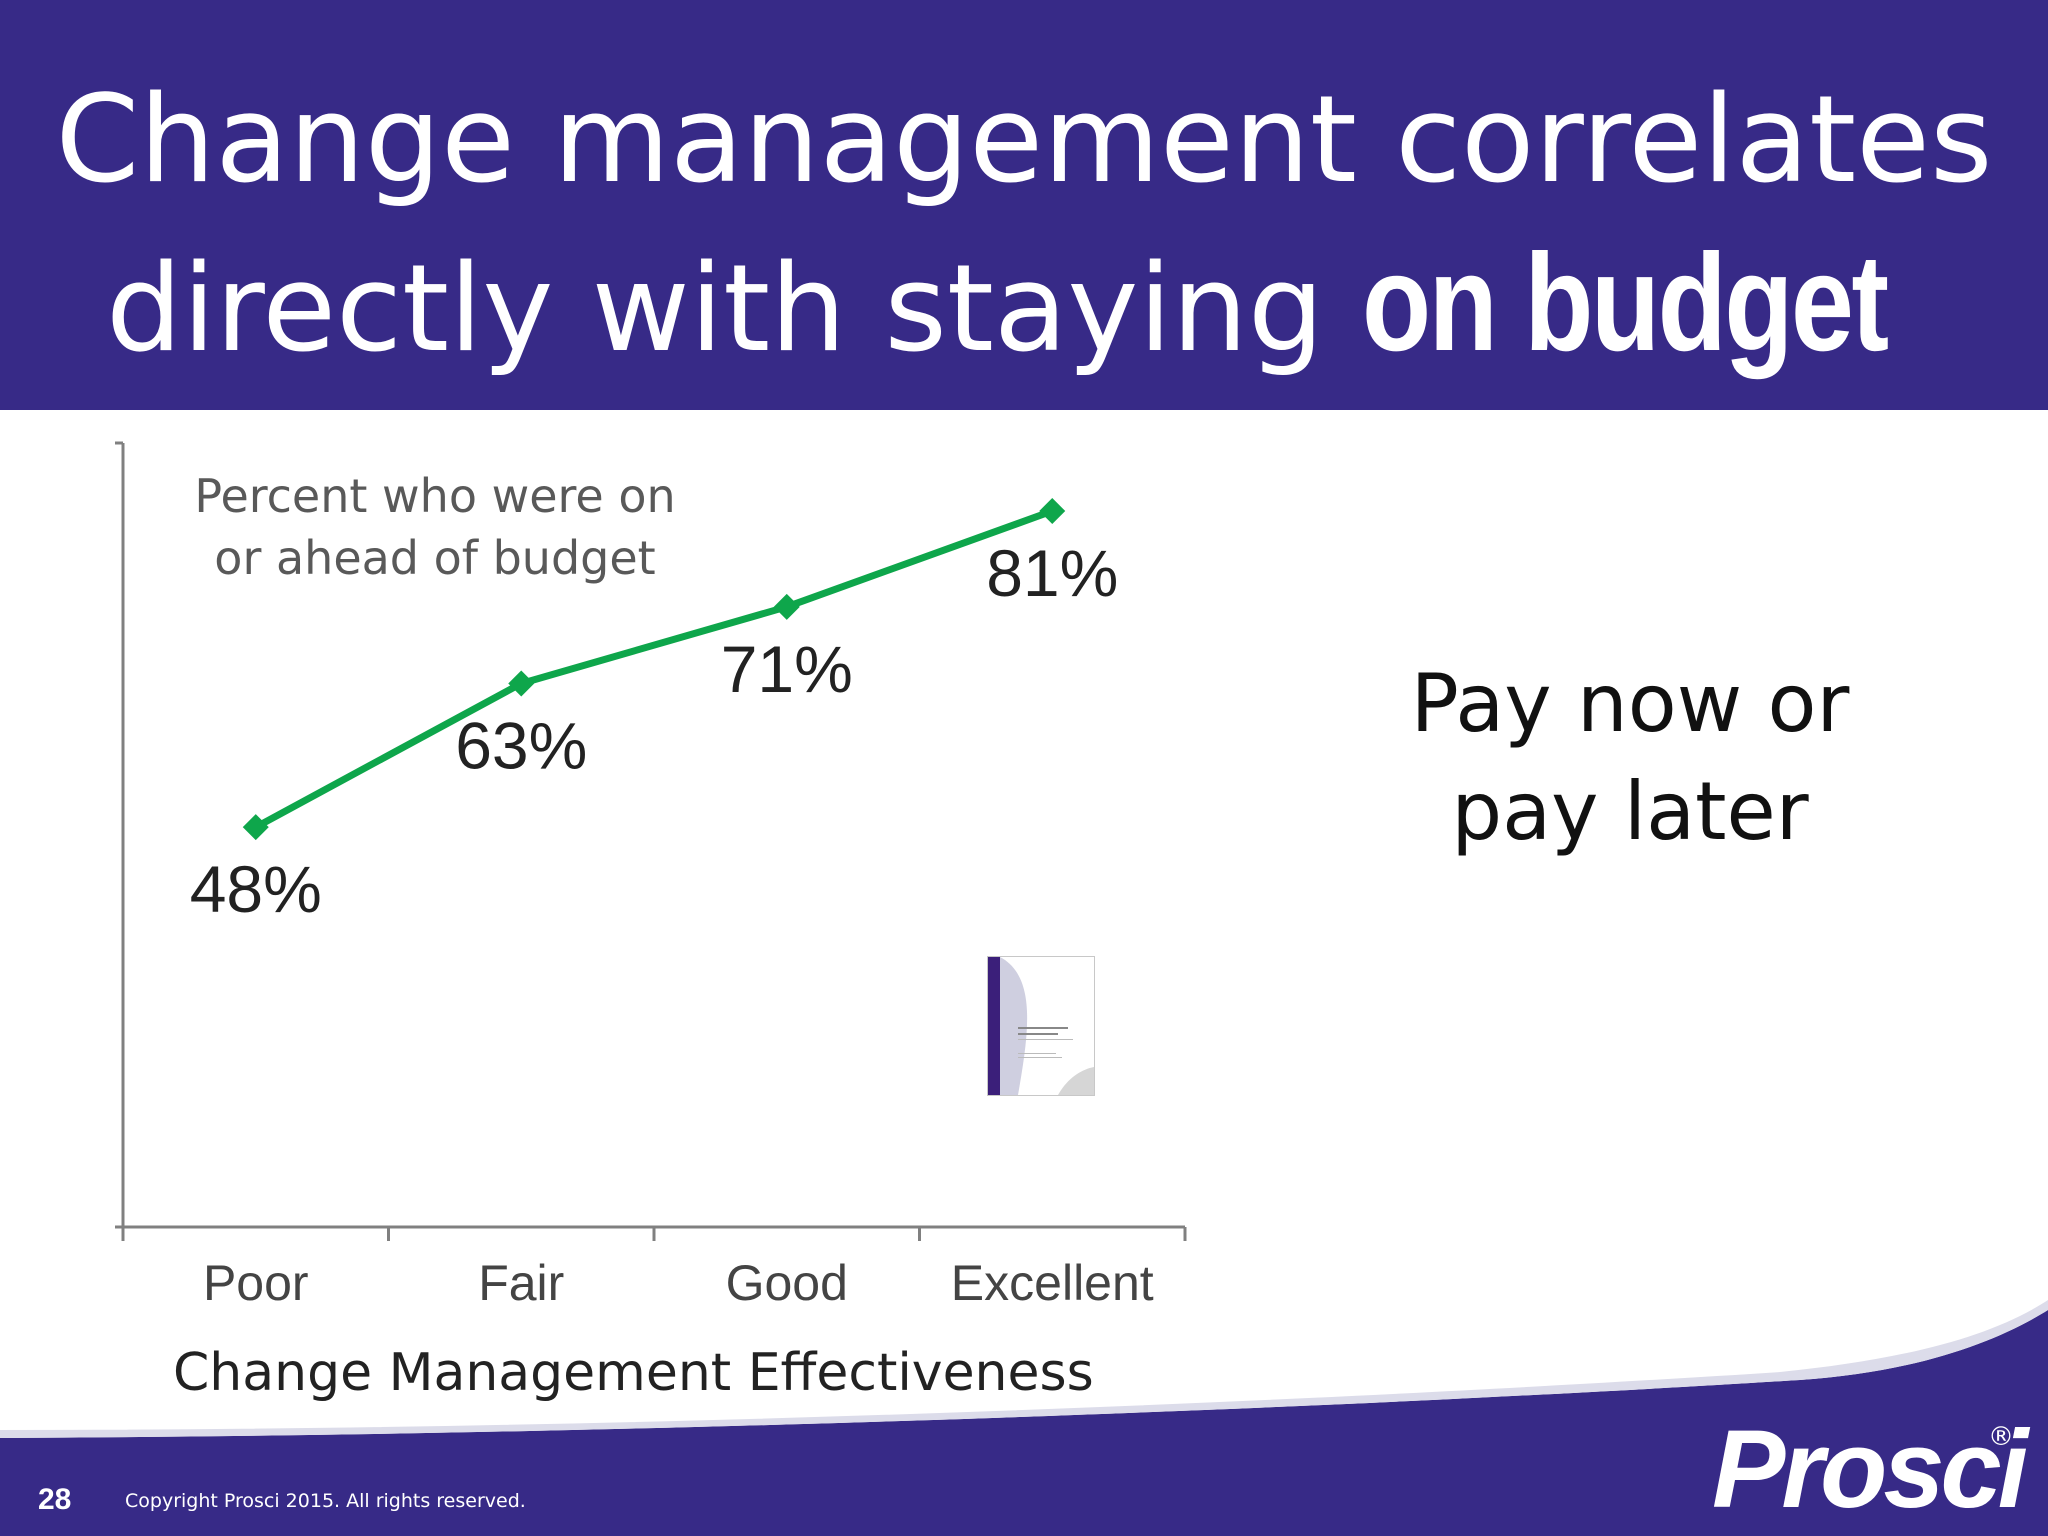  Describe the element at coordinates (435, 496) in the screenshot. I see `chart-title-line-1: Percent who were on` at that location.